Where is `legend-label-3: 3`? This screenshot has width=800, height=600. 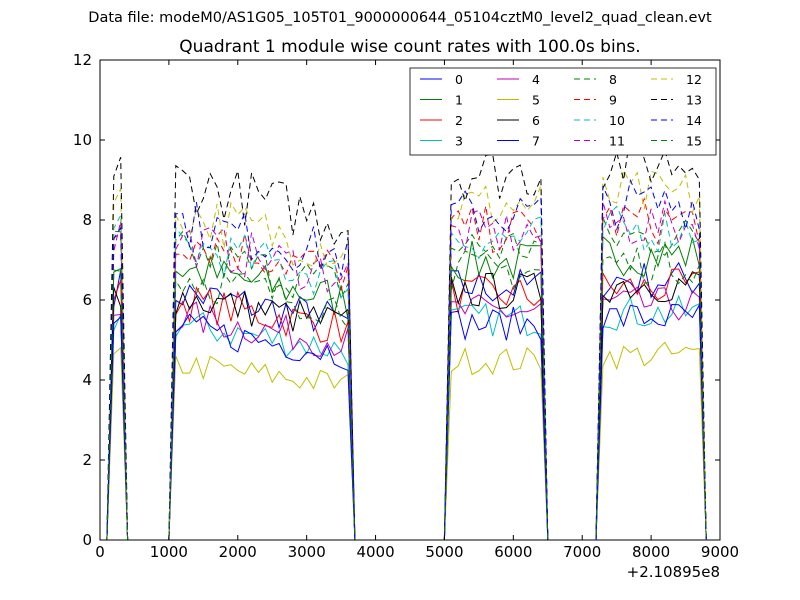
legend-label-3: 3 is located at coordinates (459, 141).